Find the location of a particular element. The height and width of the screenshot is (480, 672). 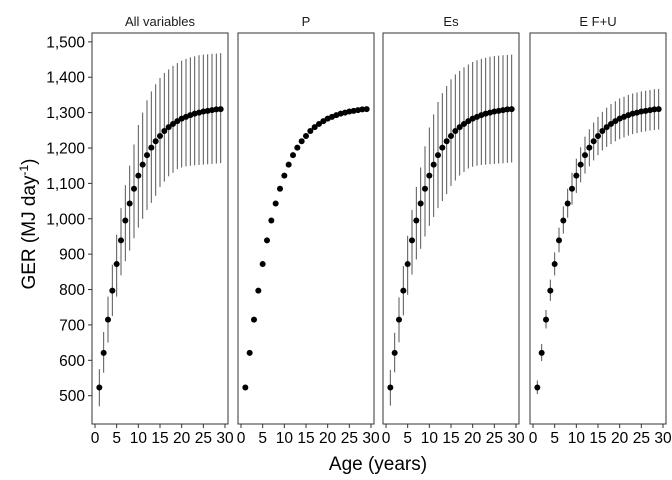

y-tick-label: 500 is located at coordinates (72, 396).